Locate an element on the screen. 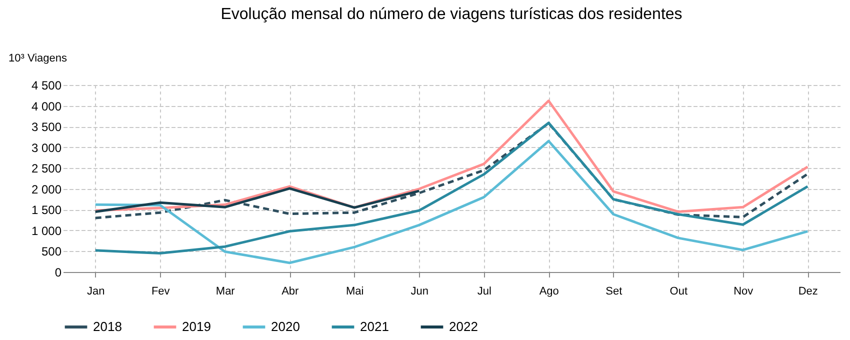 This screenshot has width=850, height=340. legend-label: 2022 is located at coordinates (463, 326).